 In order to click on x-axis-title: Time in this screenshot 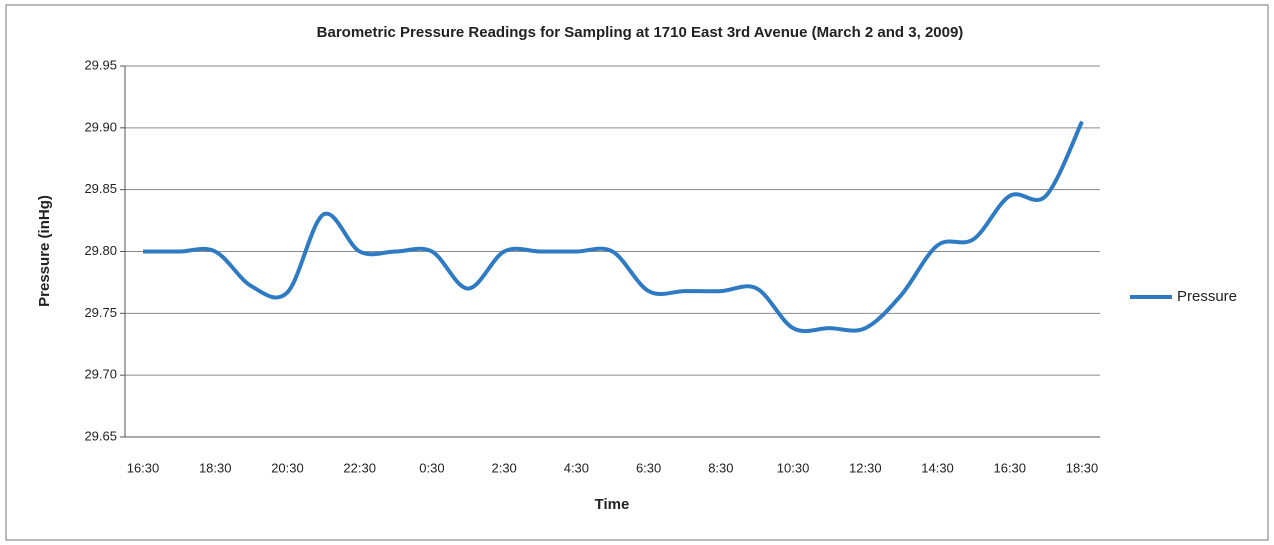, I will do `click(612, 504)`.